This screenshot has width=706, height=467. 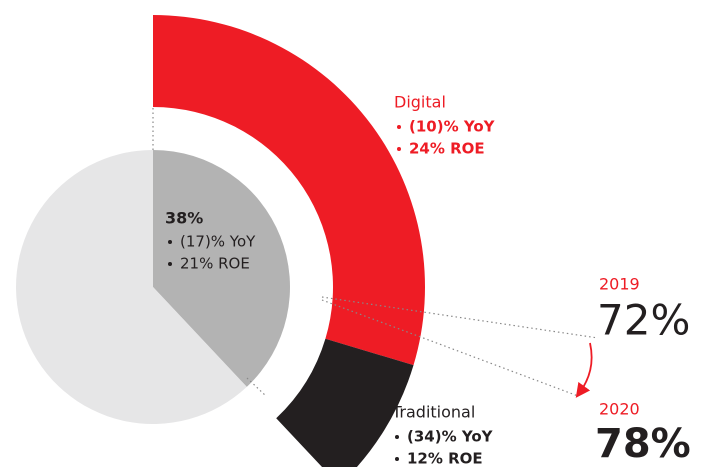 I want to click on segment-name: Traditional, so click(x=433, y=412).